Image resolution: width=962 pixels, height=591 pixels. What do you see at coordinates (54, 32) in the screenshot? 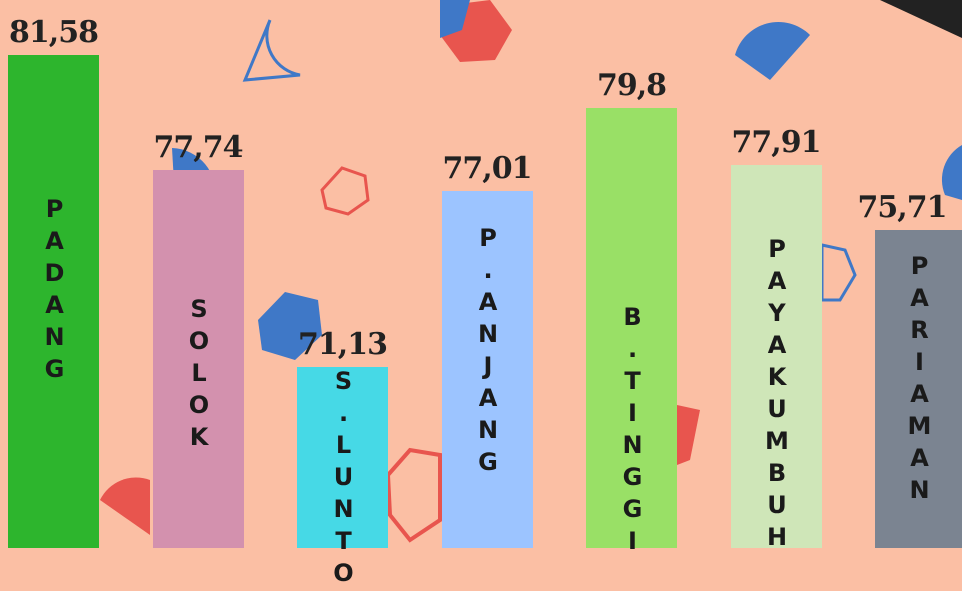
I see `value-label: 81,58` at bounding box center [54, 32].